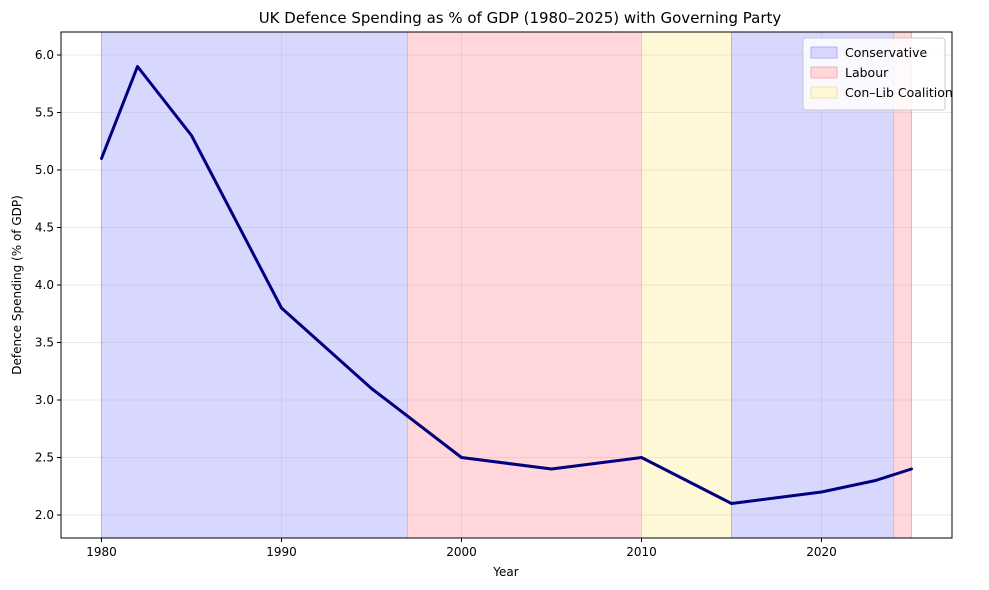  I want to click on y-tick-label: 5.5, so click(44, 113).